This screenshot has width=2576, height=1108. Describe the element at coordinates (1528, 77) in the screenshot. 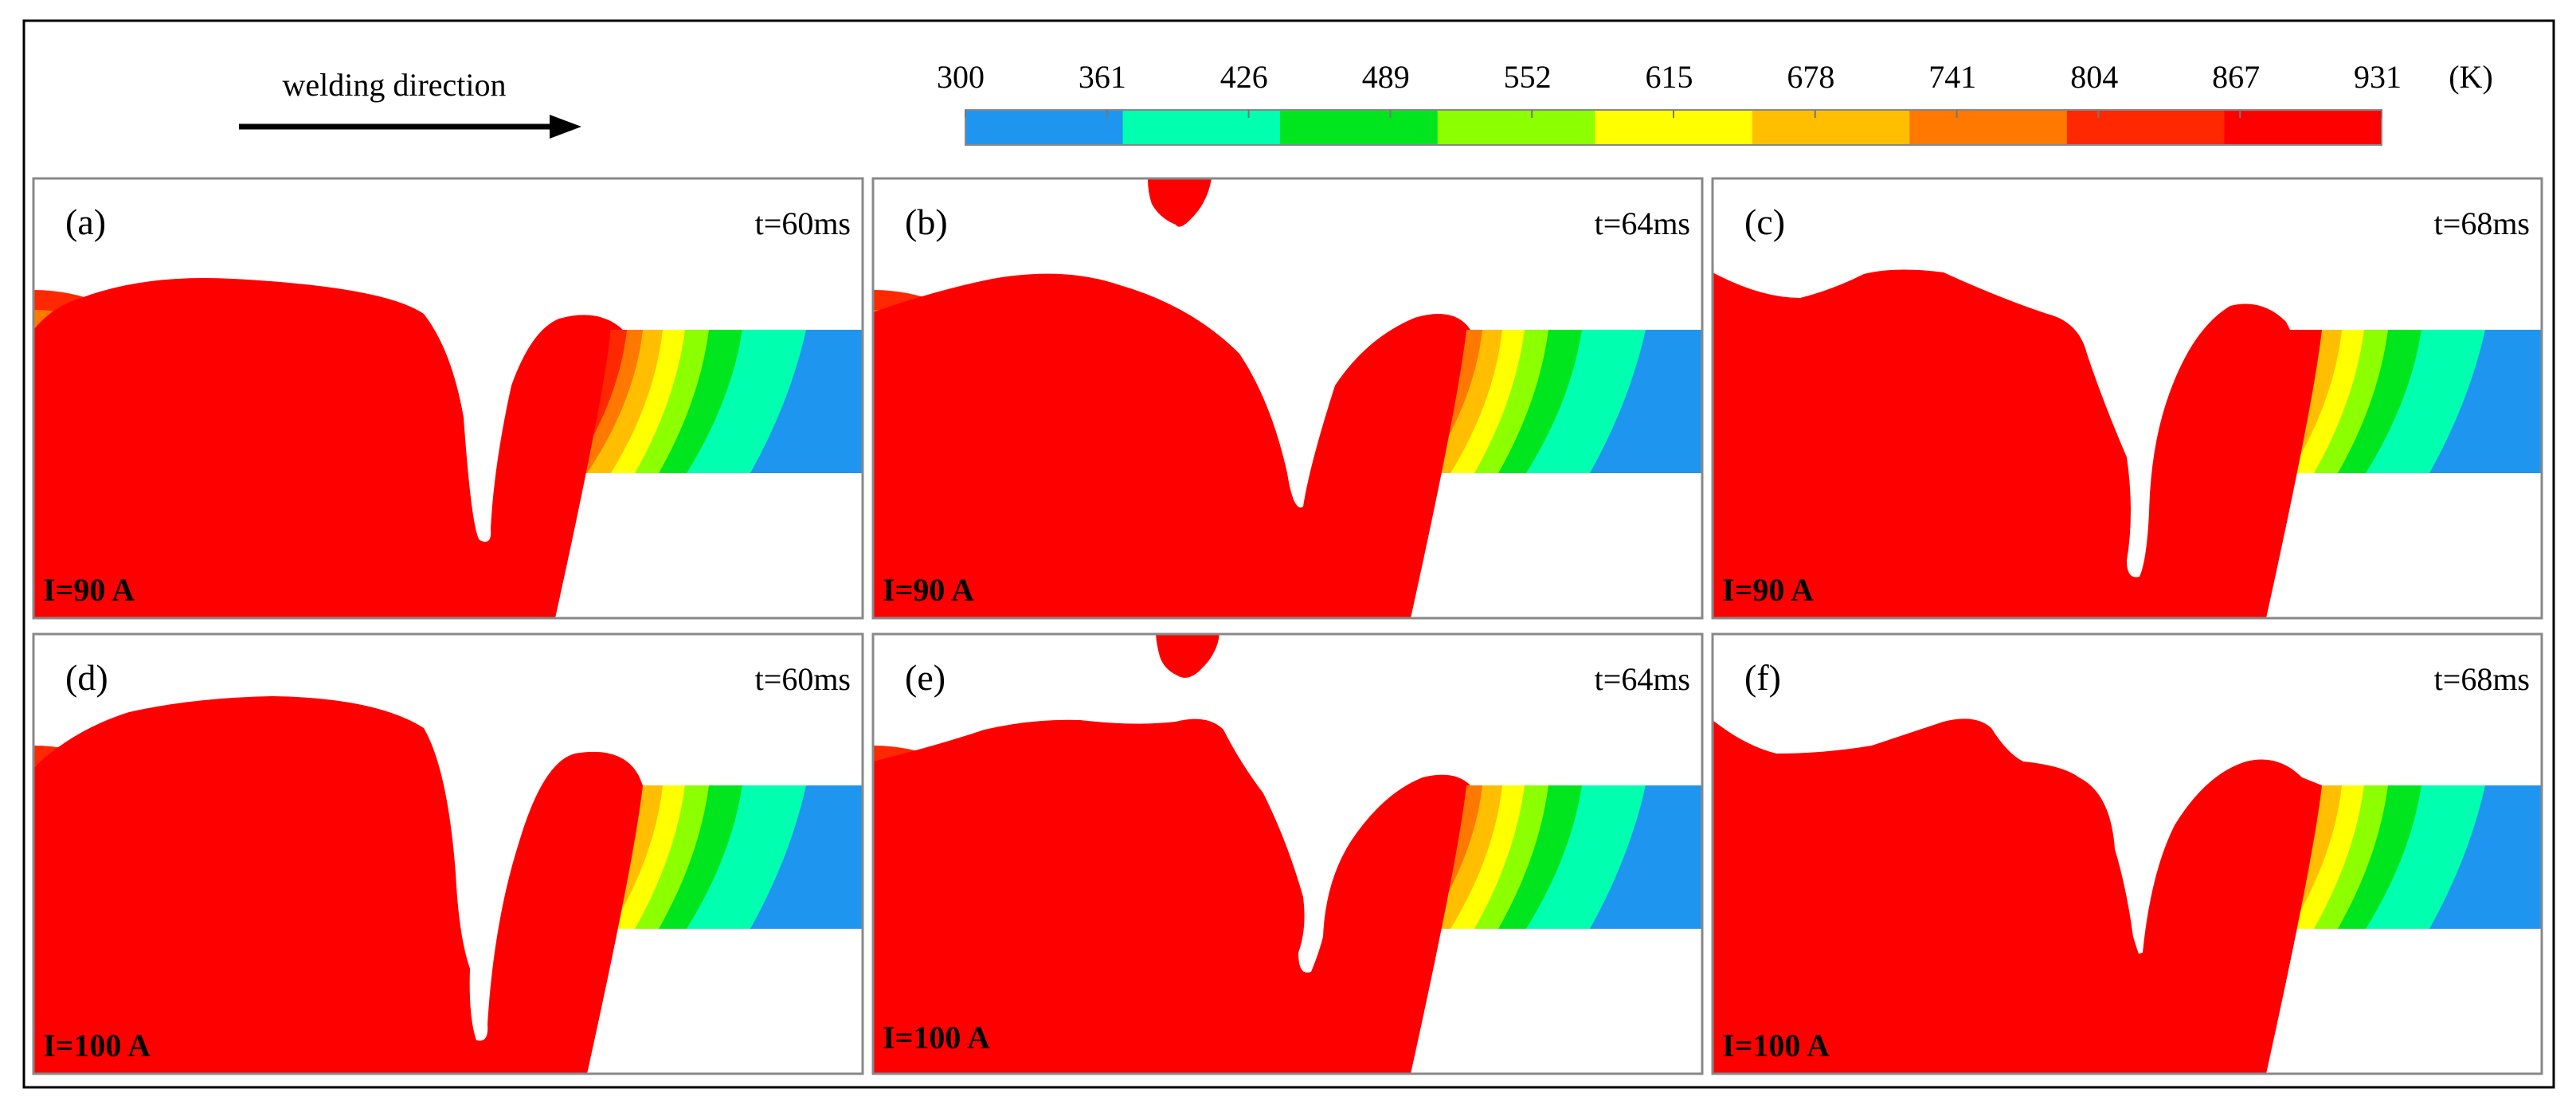

I see `colorbar-tick-label: 552` at that location.